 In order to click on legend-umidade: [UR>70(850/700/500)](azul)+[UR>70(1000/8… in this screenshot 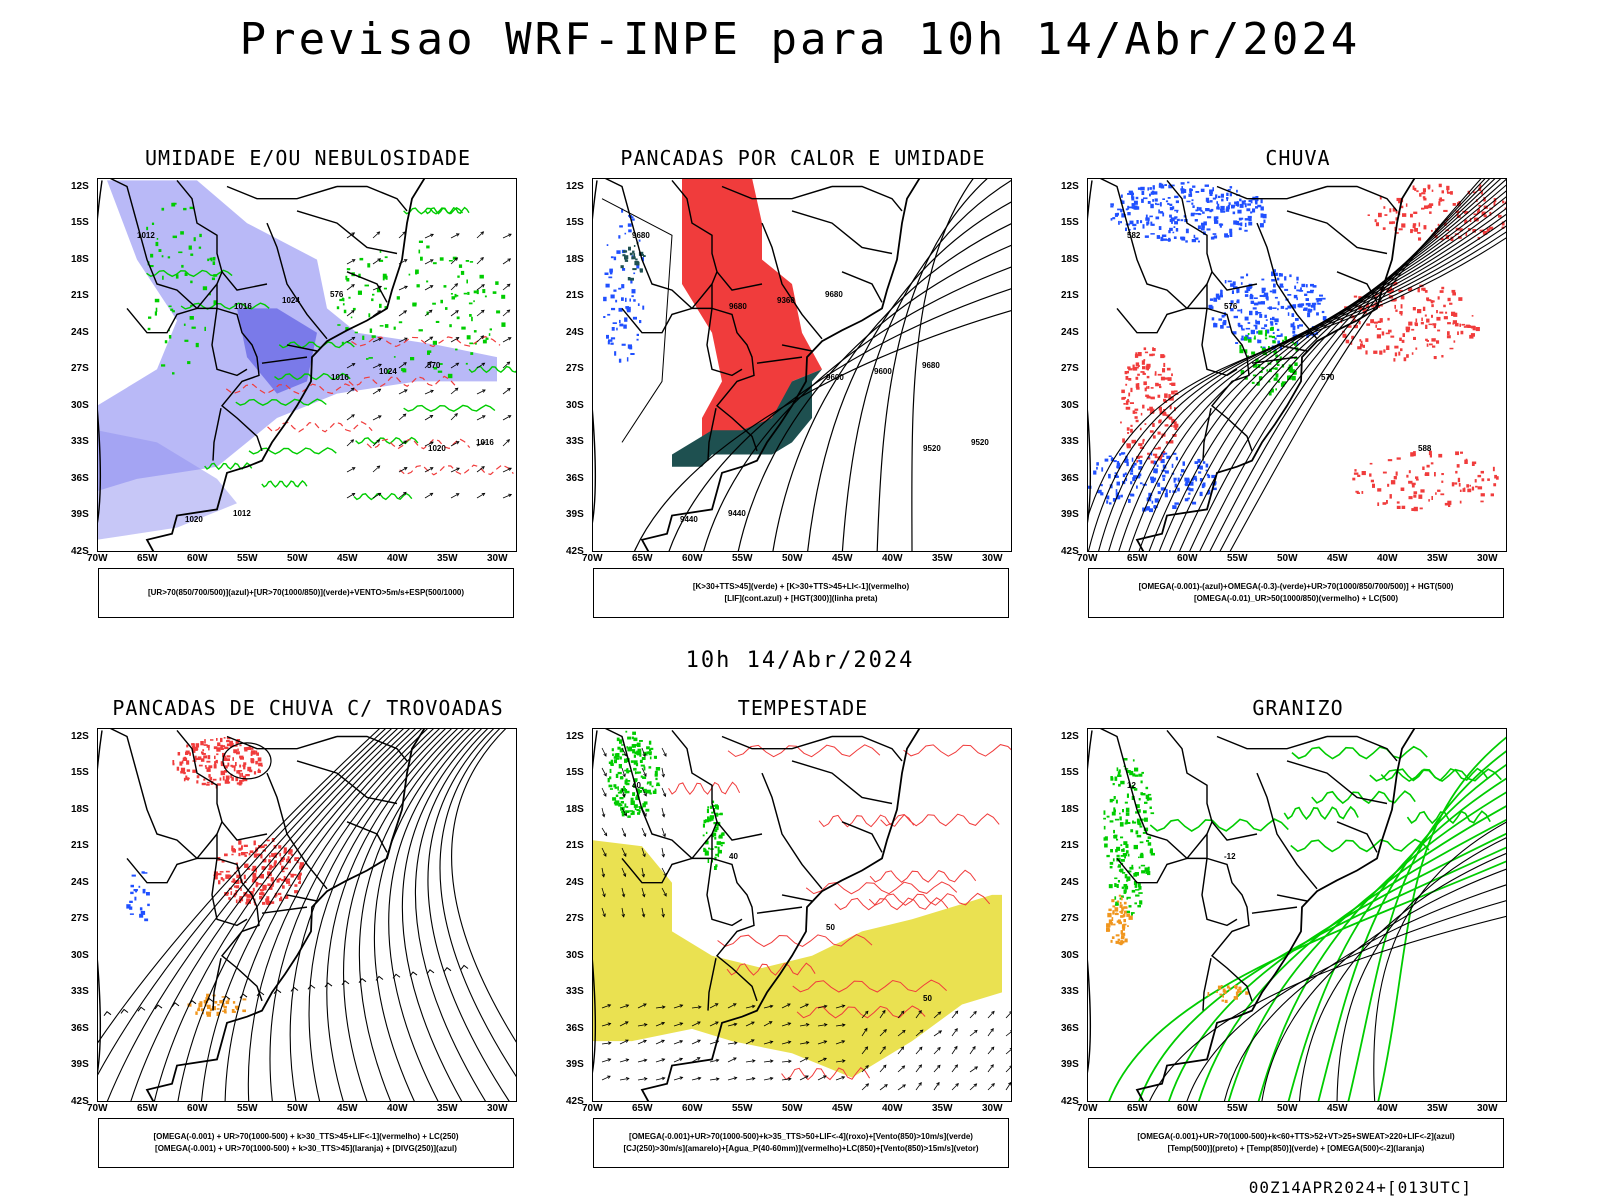, I will do `click(306, 593)`.